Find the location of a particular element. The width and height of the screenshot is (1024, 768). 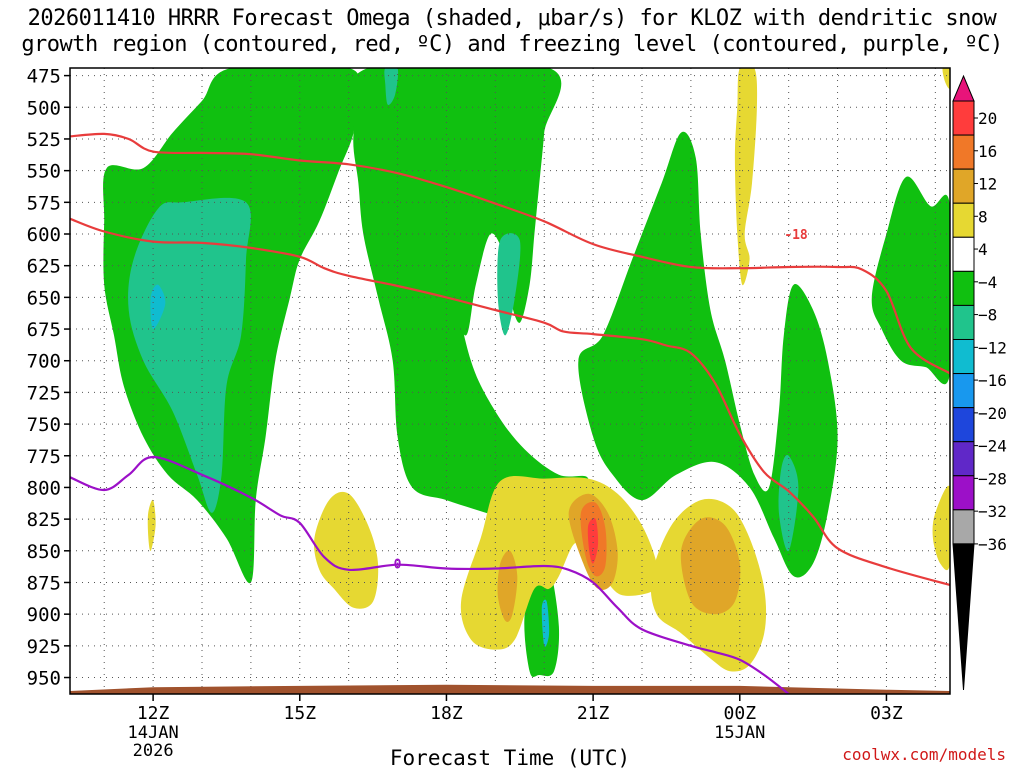

y-tick-label: 900 is located at coordinates (44, 615).